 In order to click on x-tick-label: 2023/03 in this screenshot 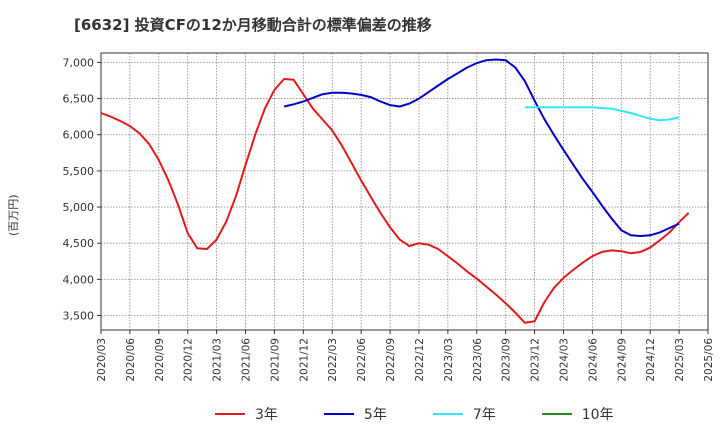, I will do `click(449, 360)`.